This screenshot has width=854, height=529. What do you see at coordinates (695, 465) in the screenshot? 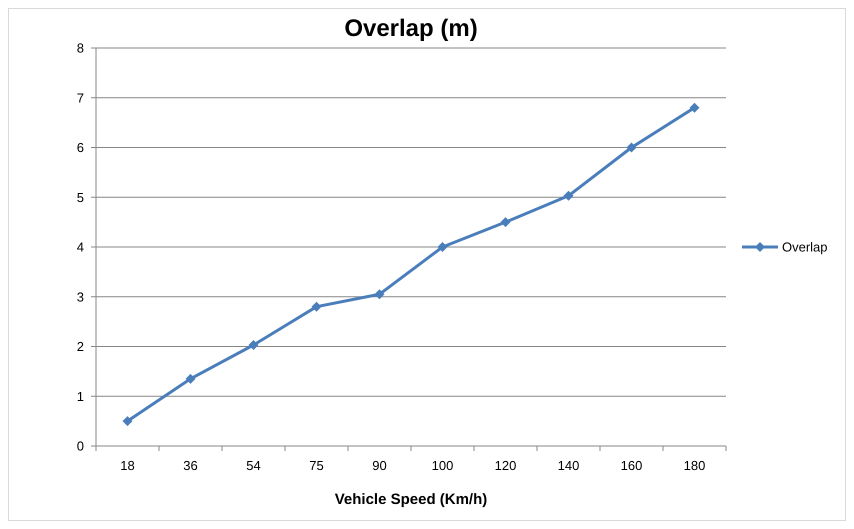
I see `x-tick-label: 180` at bounding box center [695, 465].